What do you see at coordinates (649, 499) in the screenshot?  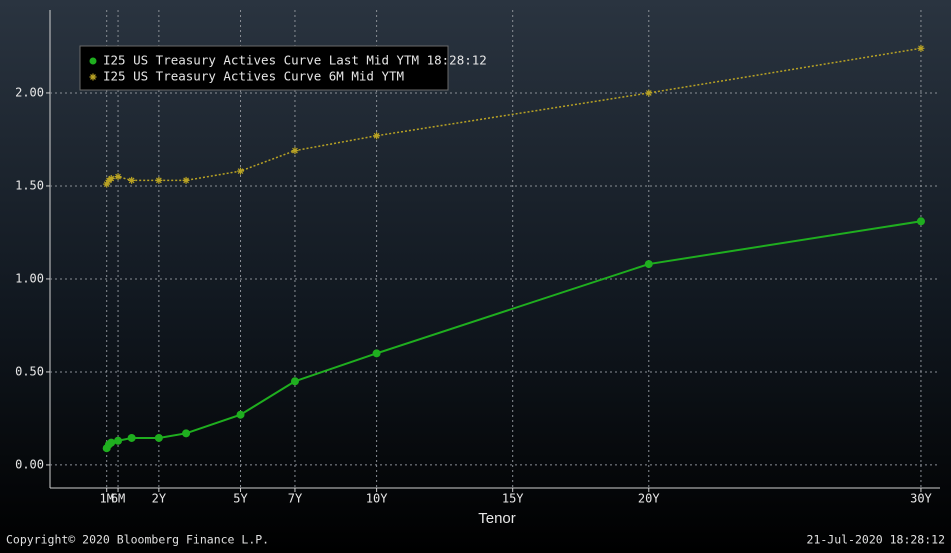 I see `x-tick-label: 20Y` at bounding box center [649, 499].